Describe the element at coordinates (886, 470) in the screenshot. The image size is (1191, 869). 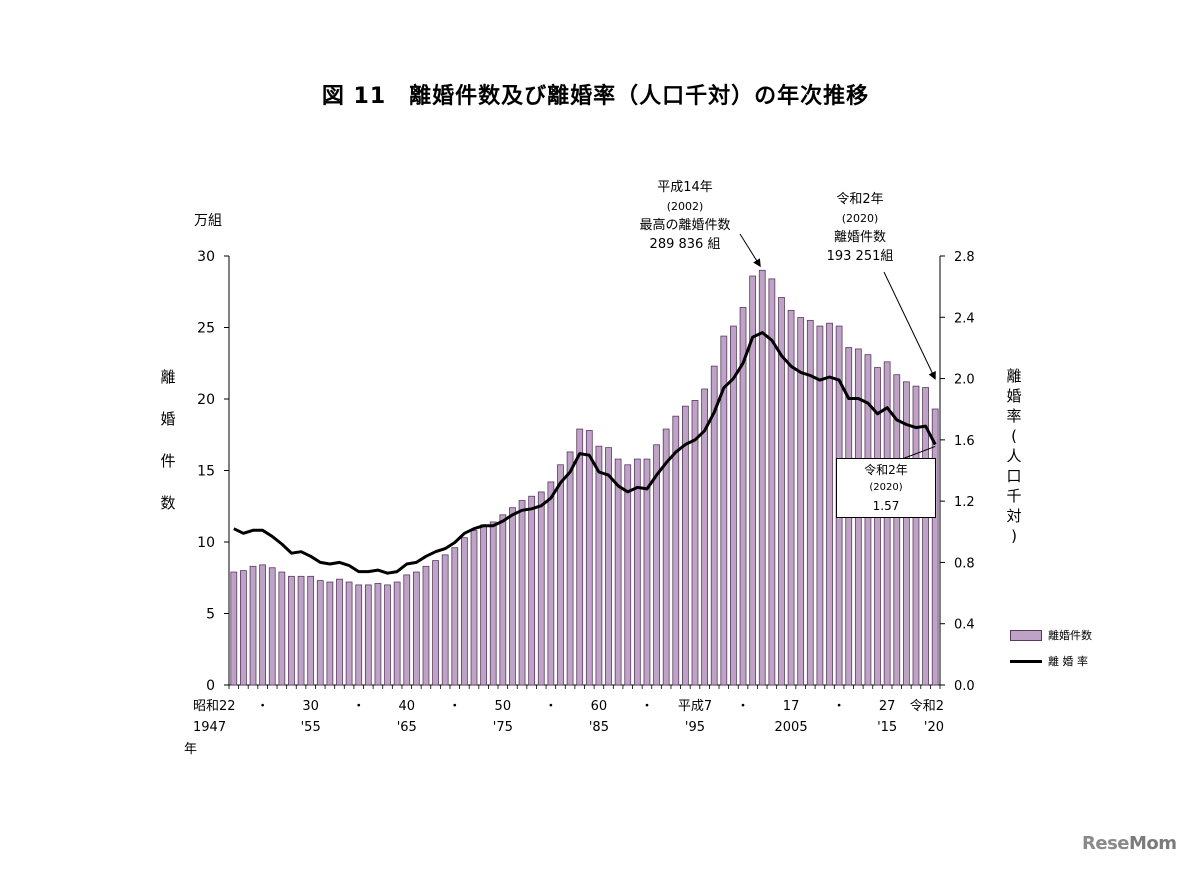
I see `rate-2020-era: 令和2年` at that location.